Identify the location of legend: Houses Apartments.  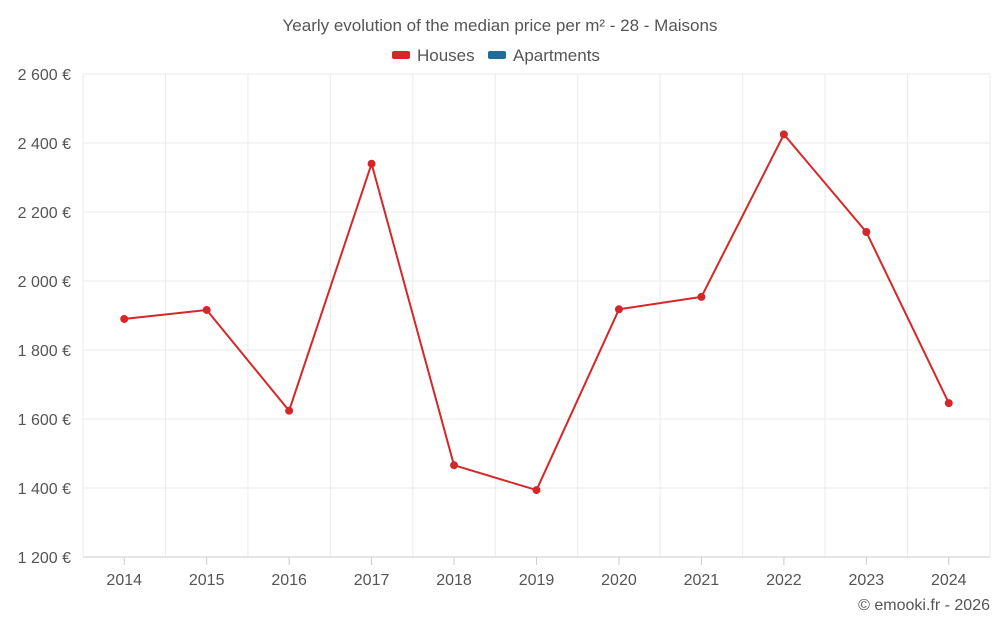
(496, 55).